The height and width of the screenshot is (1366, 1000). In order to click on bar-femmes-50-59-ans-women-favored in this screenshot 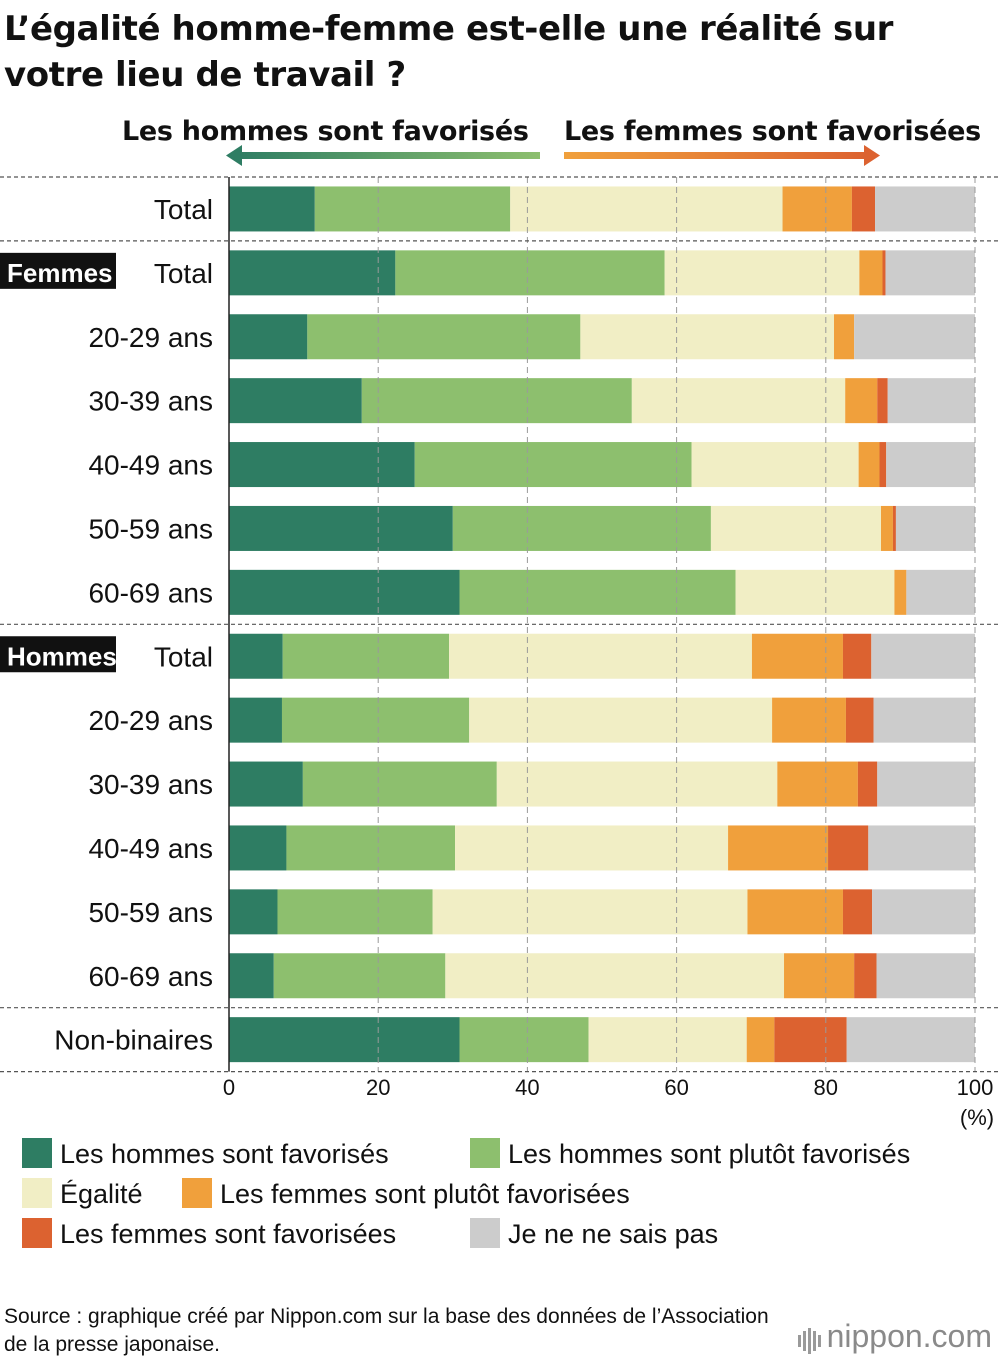, I will do `click(894, 528)`.